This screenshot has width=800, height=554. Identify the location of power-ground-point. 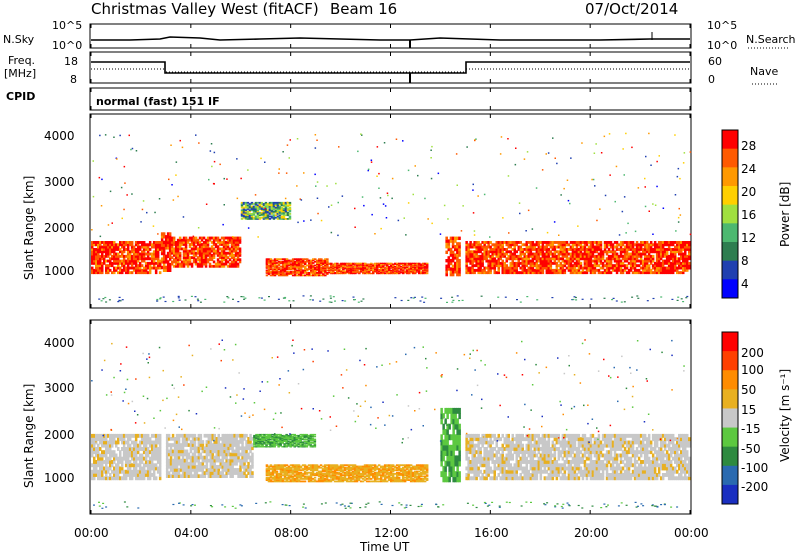
(361, 301).